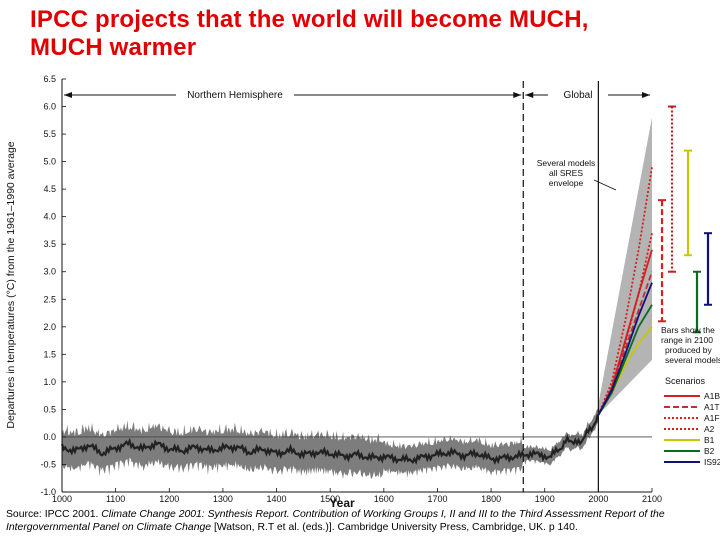 This screenshot has height=540, width=720. What do you see at coordinates (49, 272) in the screenshot?
I see `y-tick-label: 3.0` at bounding box center [49, 272].